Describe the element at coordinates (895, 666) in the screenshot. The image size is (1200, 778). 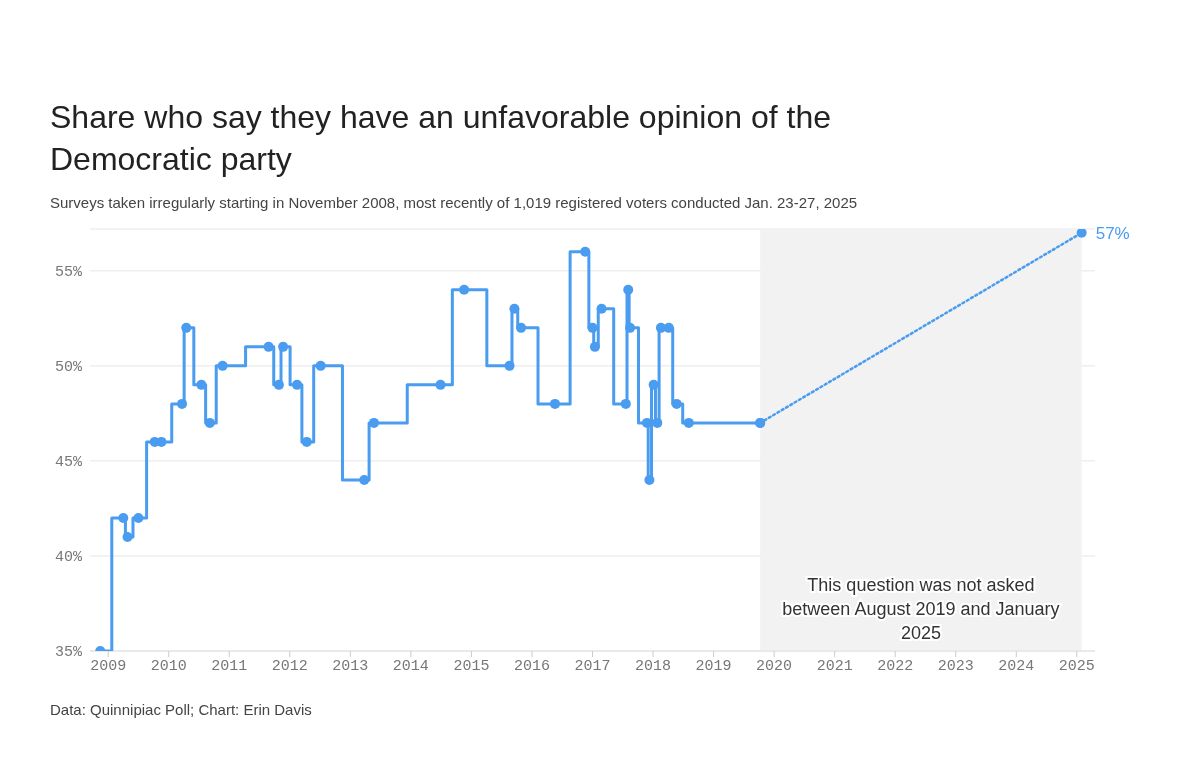
I see `x-tick-label: 2022` at that location.